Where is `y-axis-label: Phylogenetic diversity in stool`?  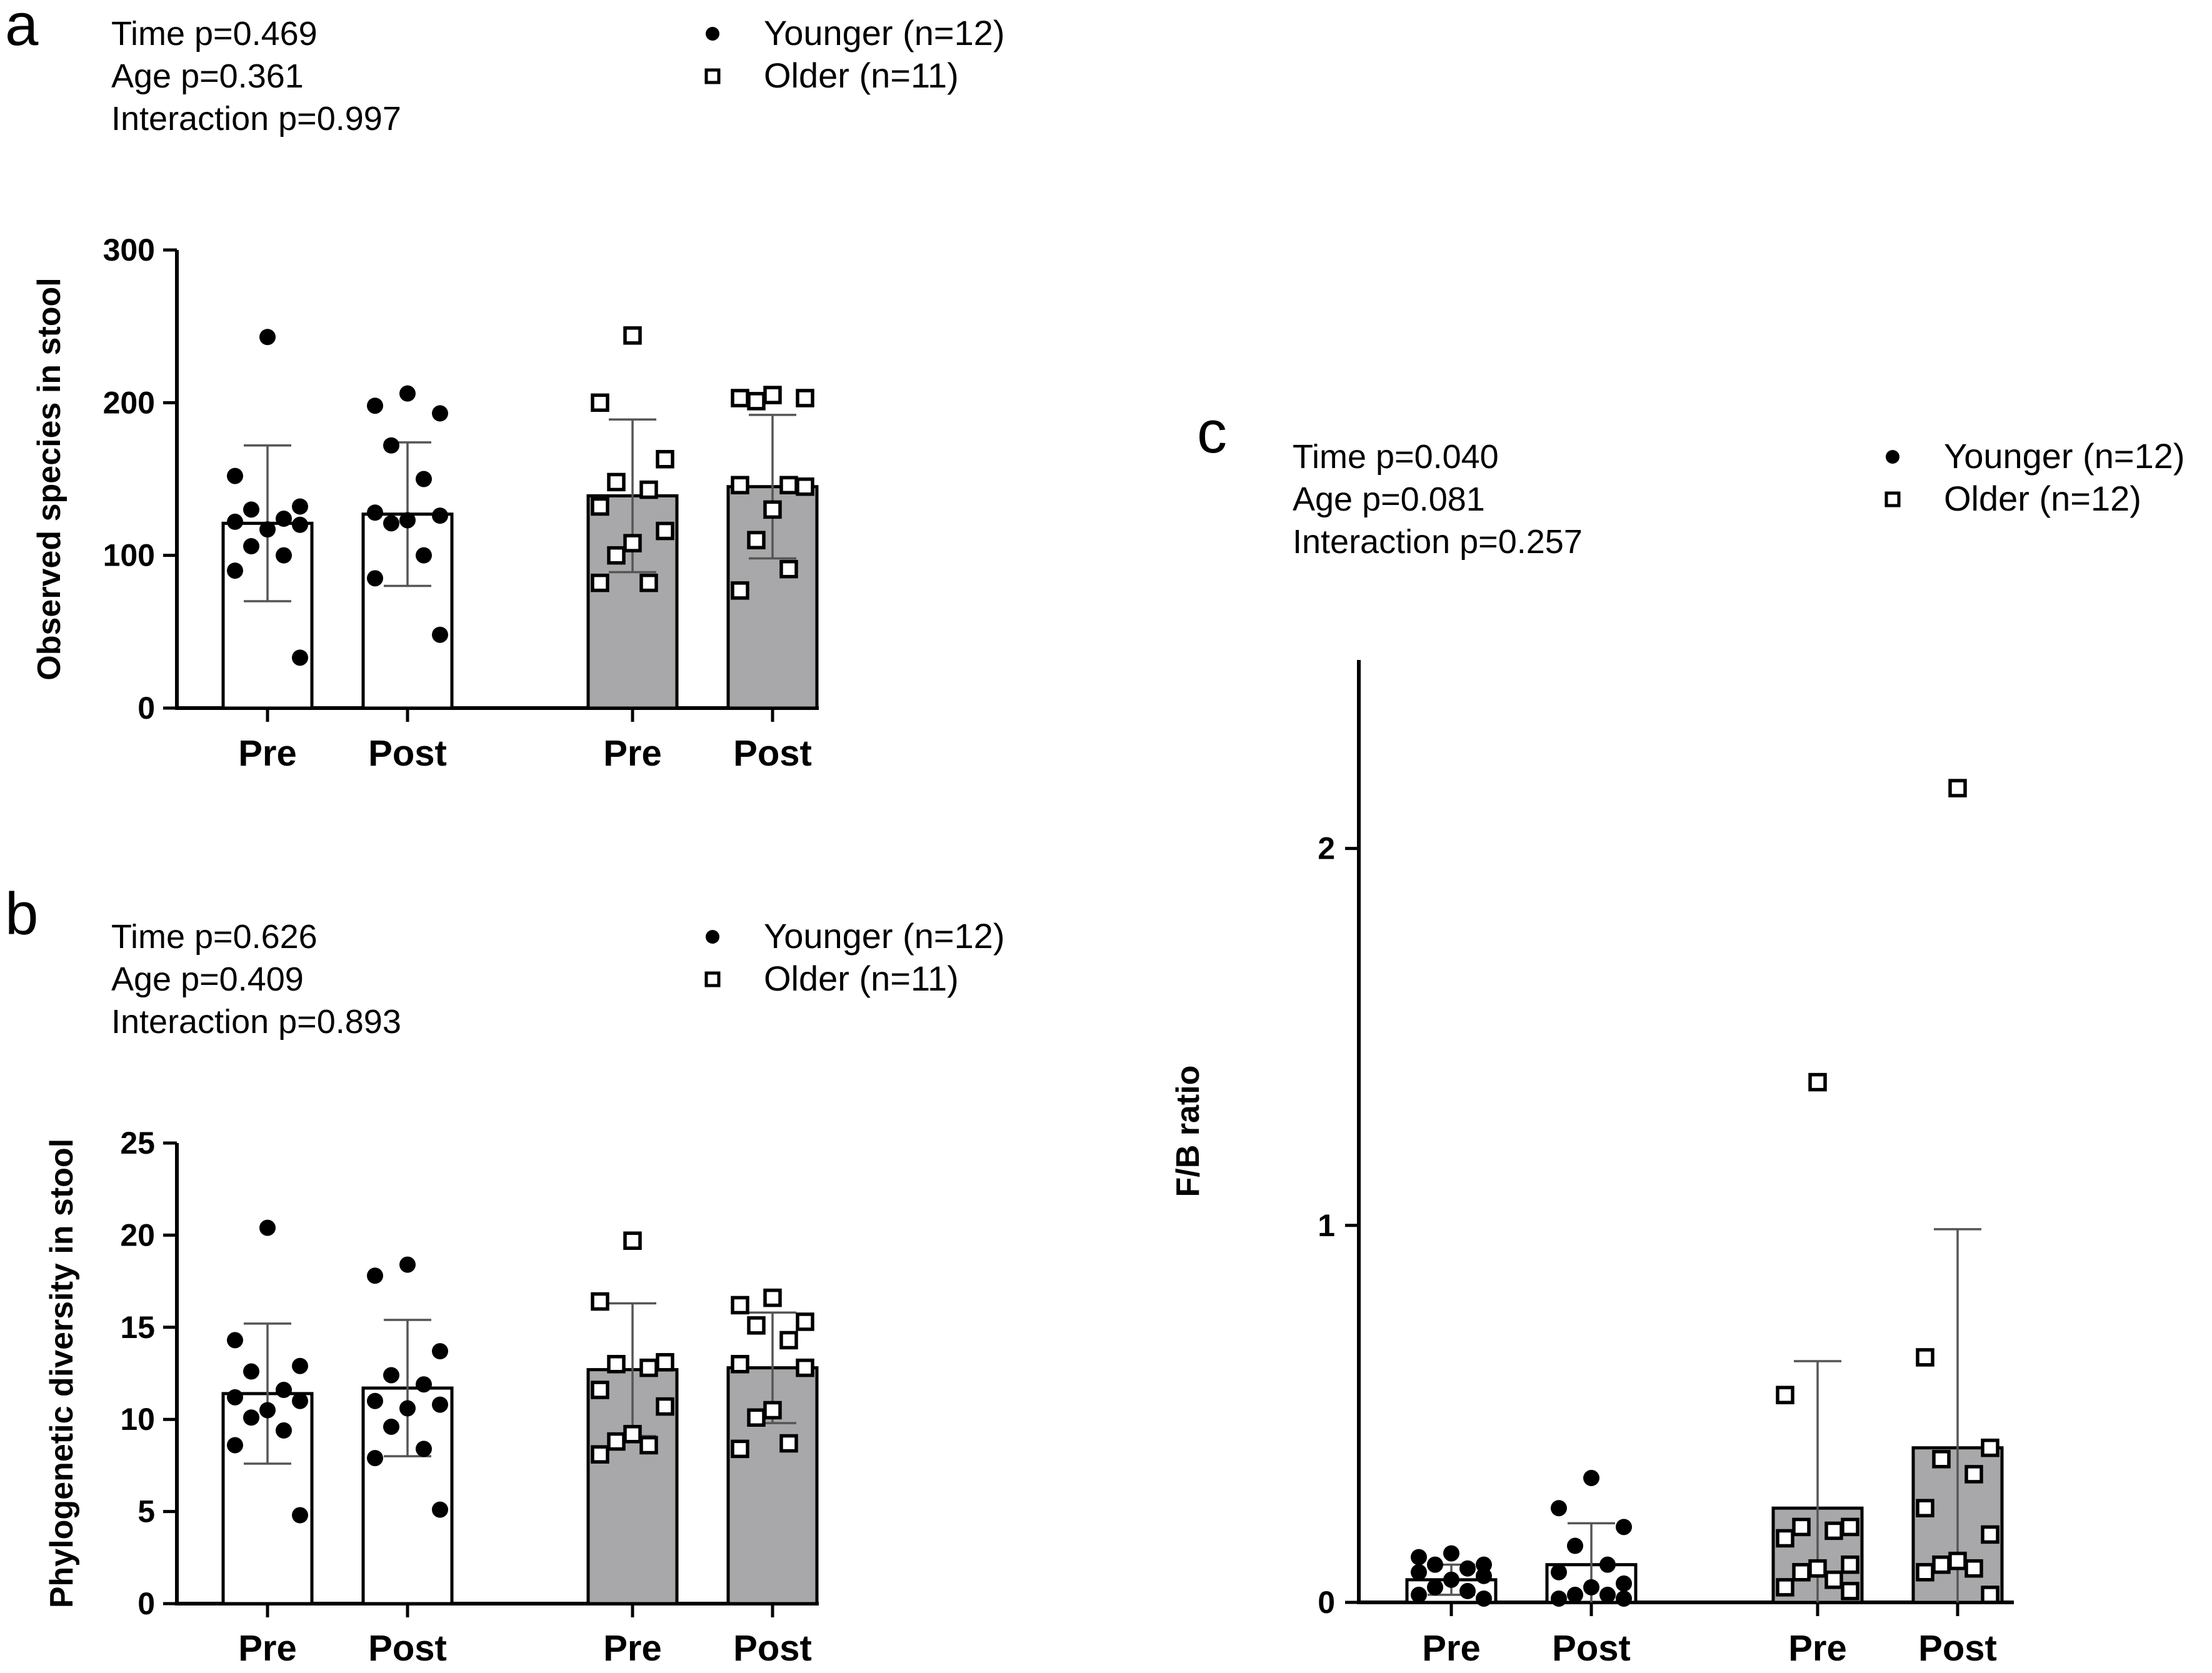 y-axis-label: Phylogenetic diversity in stool is located at coordinates (62, 1373).